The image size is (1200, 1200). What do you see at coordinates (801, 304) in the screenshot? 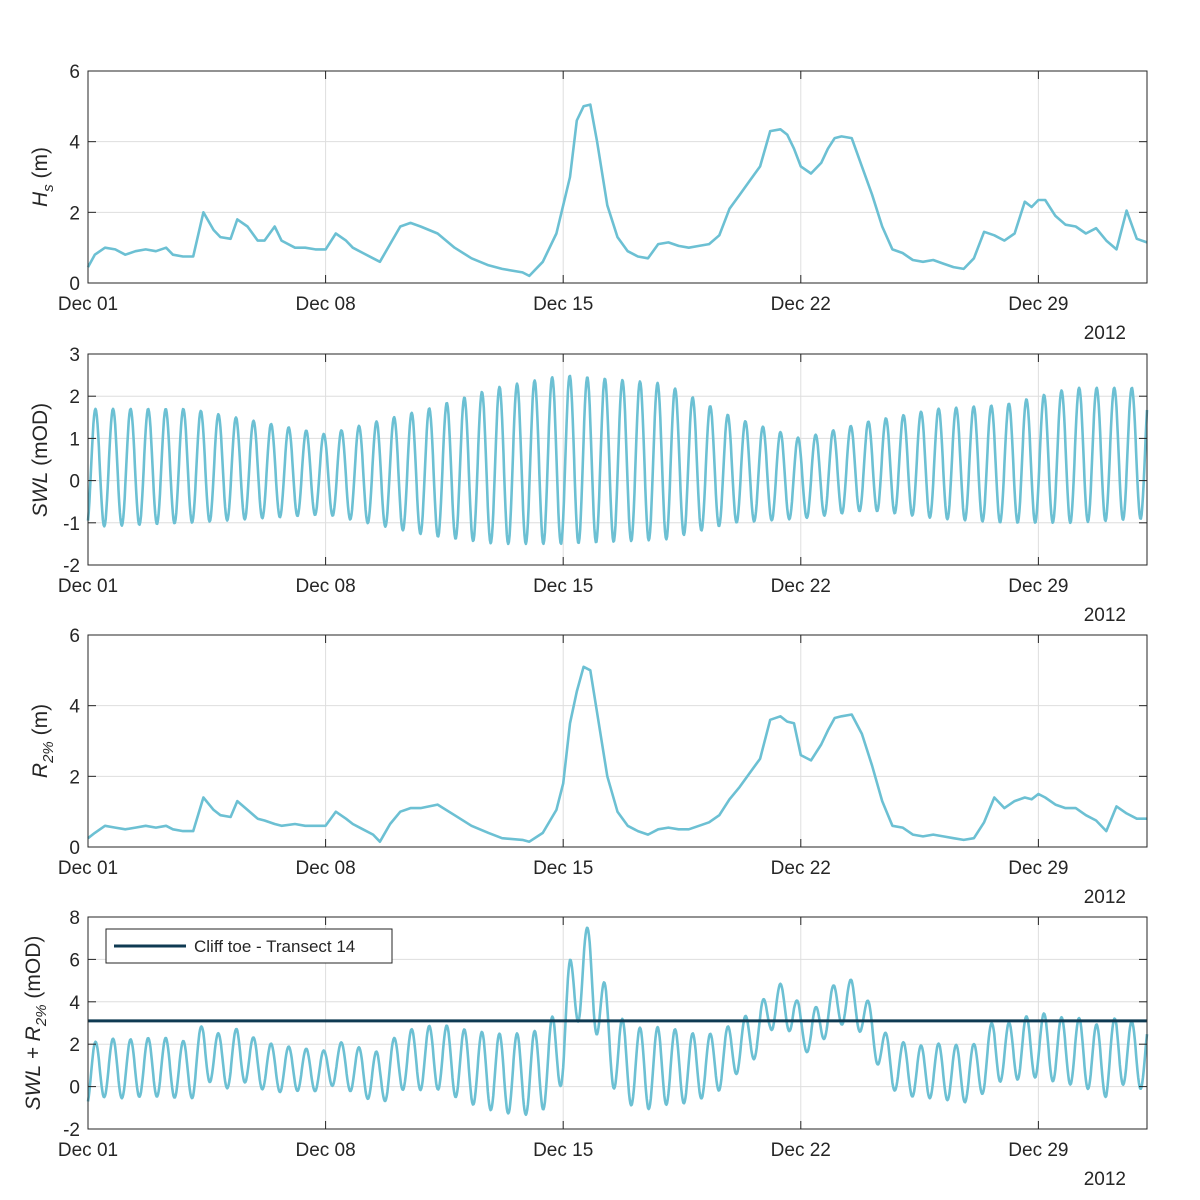
I see `hs-x-tick-label-3: Dec 22` at bounding box center [801, 304].